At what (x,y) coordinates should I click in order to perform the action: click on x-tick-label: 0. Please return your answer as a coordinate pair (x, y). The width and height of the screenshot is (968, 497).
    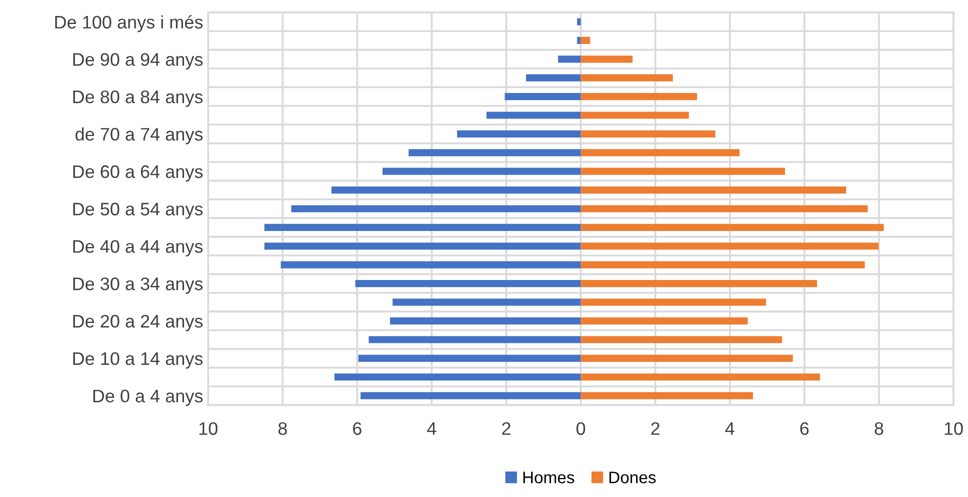
    Looking at the image, I should click on (581, 428).